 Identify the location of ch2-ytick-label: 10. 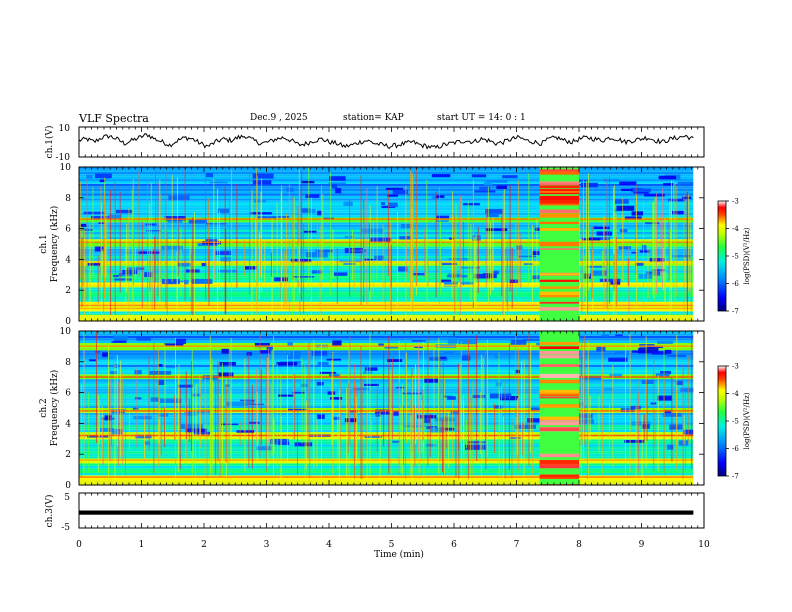
(66, 332).